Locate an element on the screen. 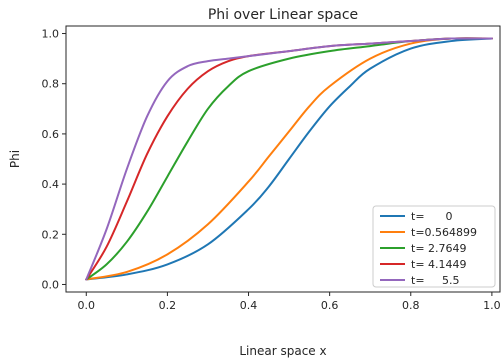 This screenshot has width=502, height=364. legend-label-2: t=0.564899 is located at coordinates (444, 232).